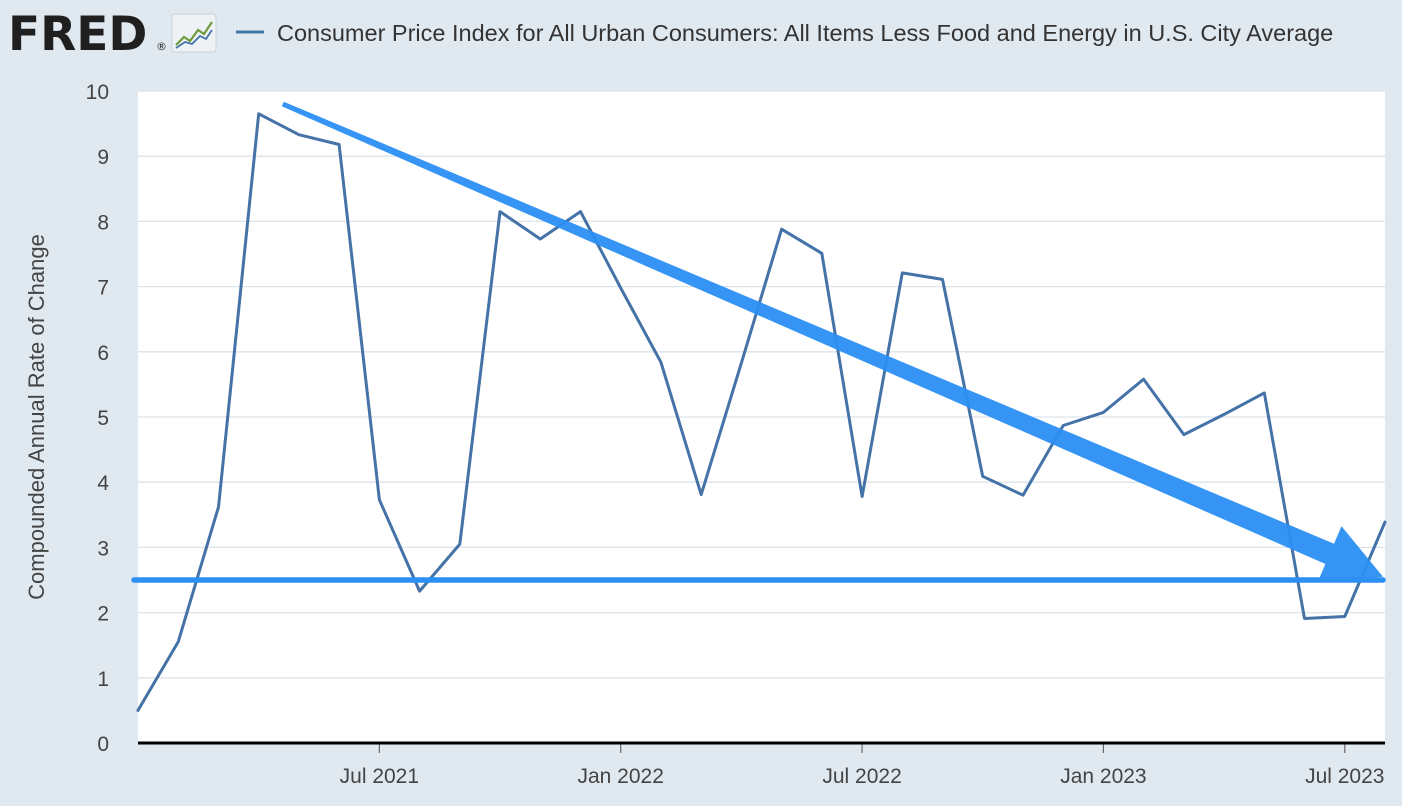 This screenshot has width=1402, height=806. What do you see at coordinates (103, 157) in the screenshot?
I see `y-tick-label: 9` at bounding box center [103, 157].